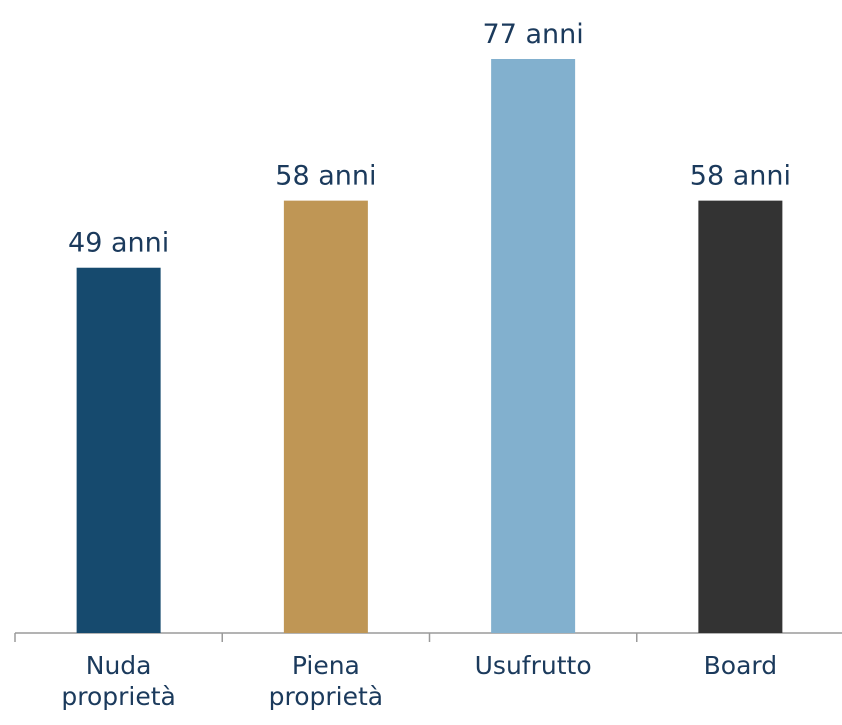 The height and width of the screenshot is (725, 842). Describe the element at coordinates (533, 34) in the screenshot. I see `value-label: 77 anni` at that location.